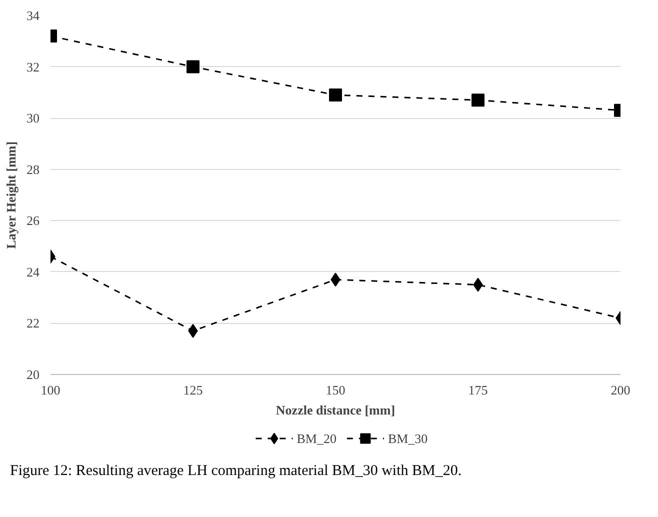  Describe the element at coordinates (33, 220) in the screenshot. I see `y-tick-label: 26` at that location.